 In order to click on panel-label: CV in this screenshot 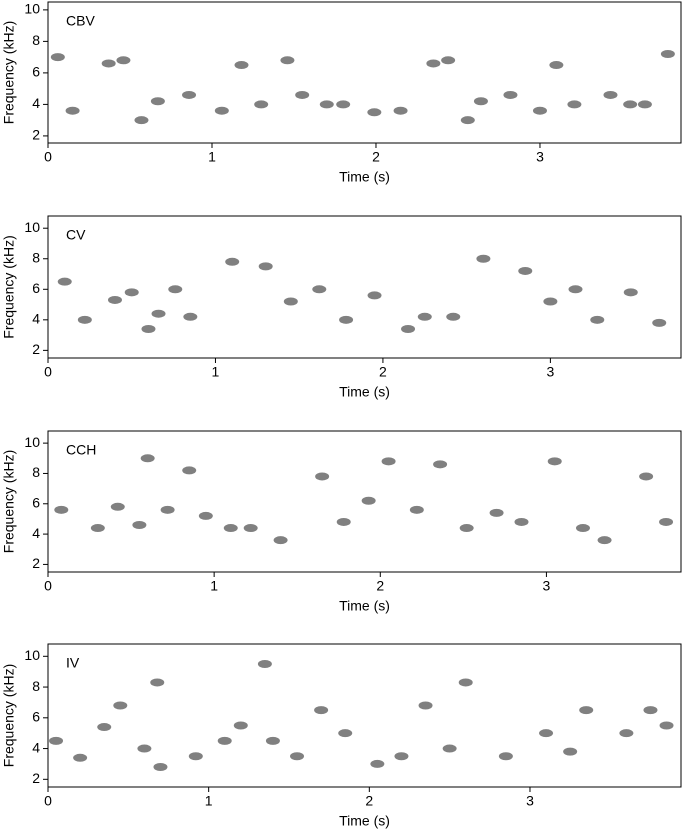, I will do `click(76, 235)`.